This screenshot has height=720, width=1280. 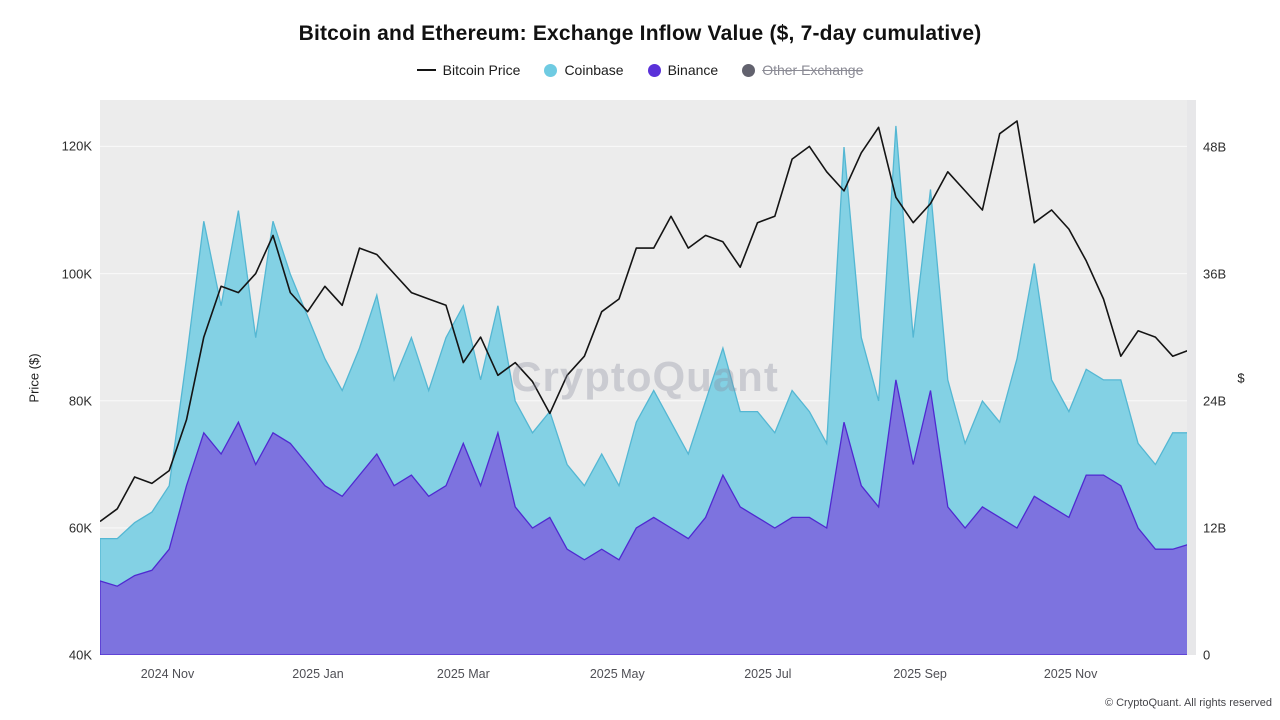 I want to click on right-axis-tick: 12B, so click(x=1215, y=528).